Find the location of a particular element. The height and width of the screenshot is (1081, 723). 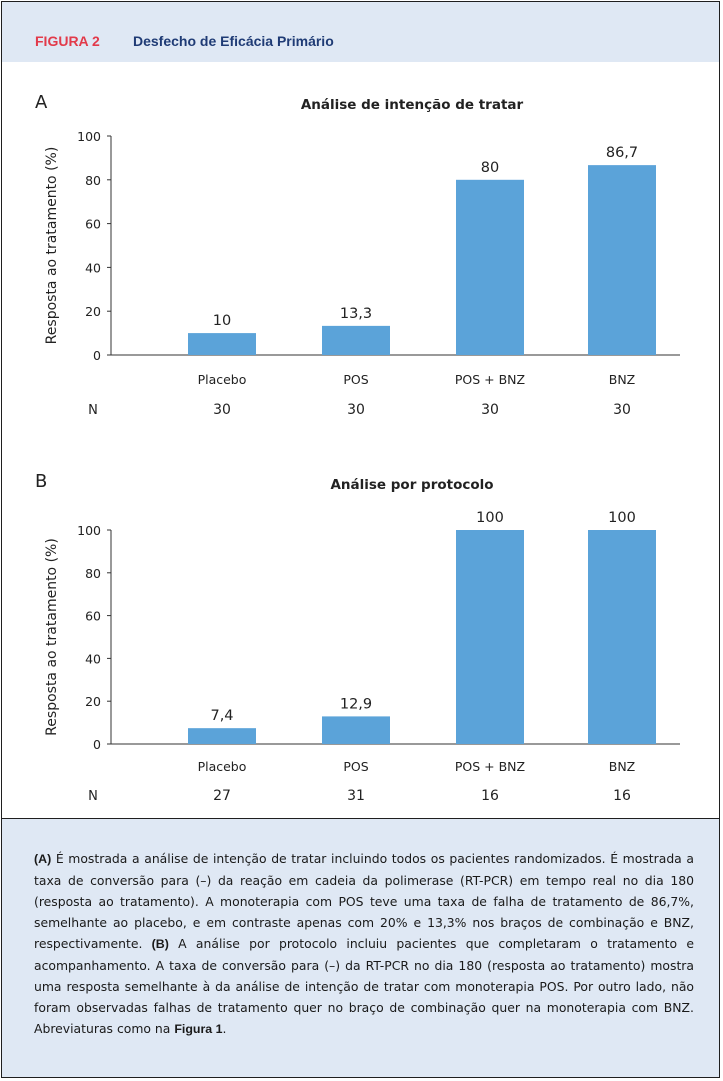

panel-b-title: Análise por protocolo is located at coordinates (411, 485).